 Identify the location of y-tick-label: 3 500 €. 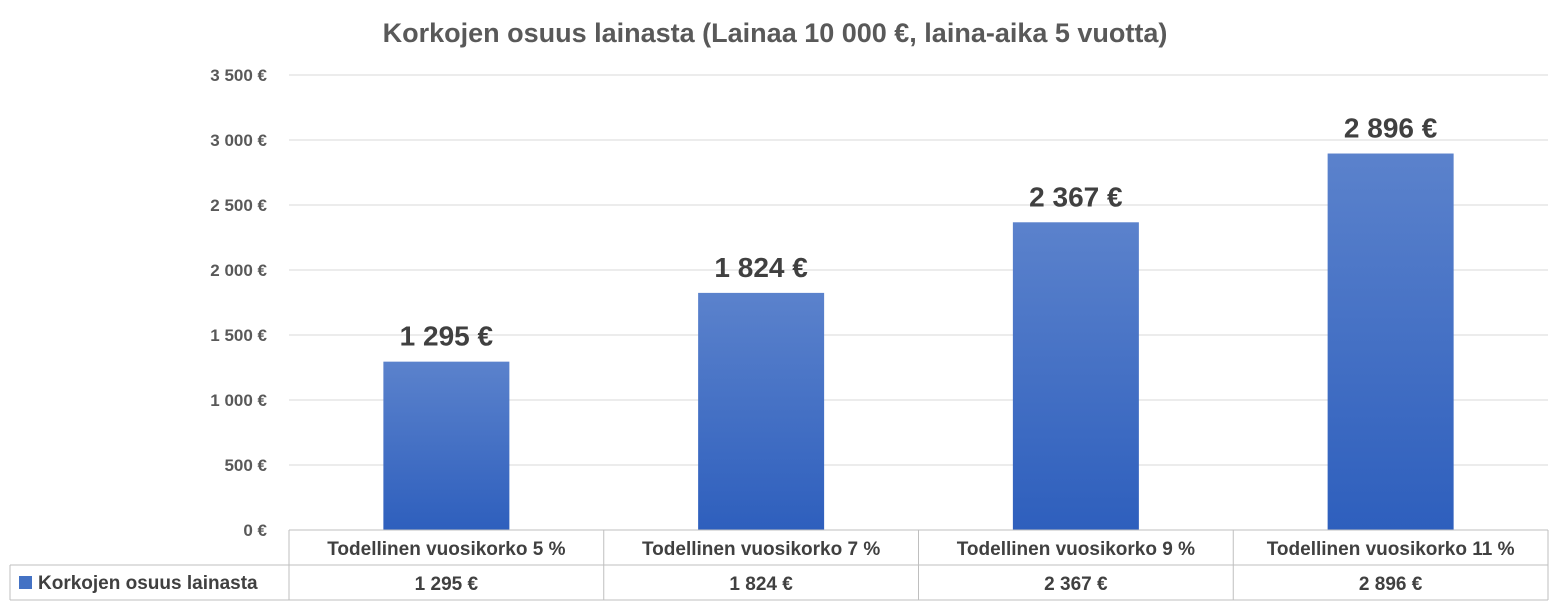
(238, 75).